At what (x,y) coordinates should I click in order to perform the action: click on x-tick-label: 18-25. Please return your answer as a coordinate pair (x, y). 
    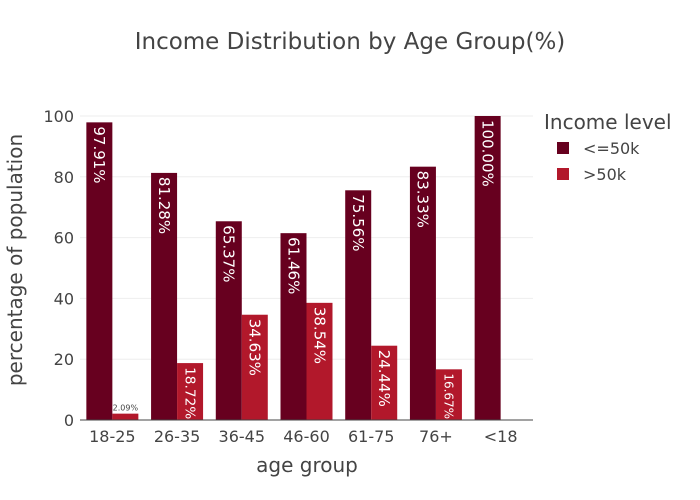
    Looking at the image, I should click on (112, 436).